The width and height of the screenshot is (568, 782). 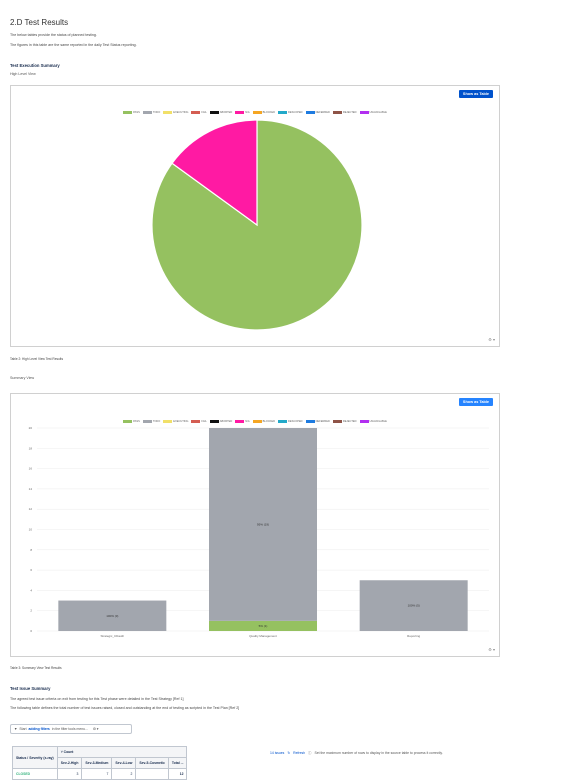 What do you see at coordinates (152, 774) in the screenshot?
I see `count-cell` at bounding box center [152, 774].